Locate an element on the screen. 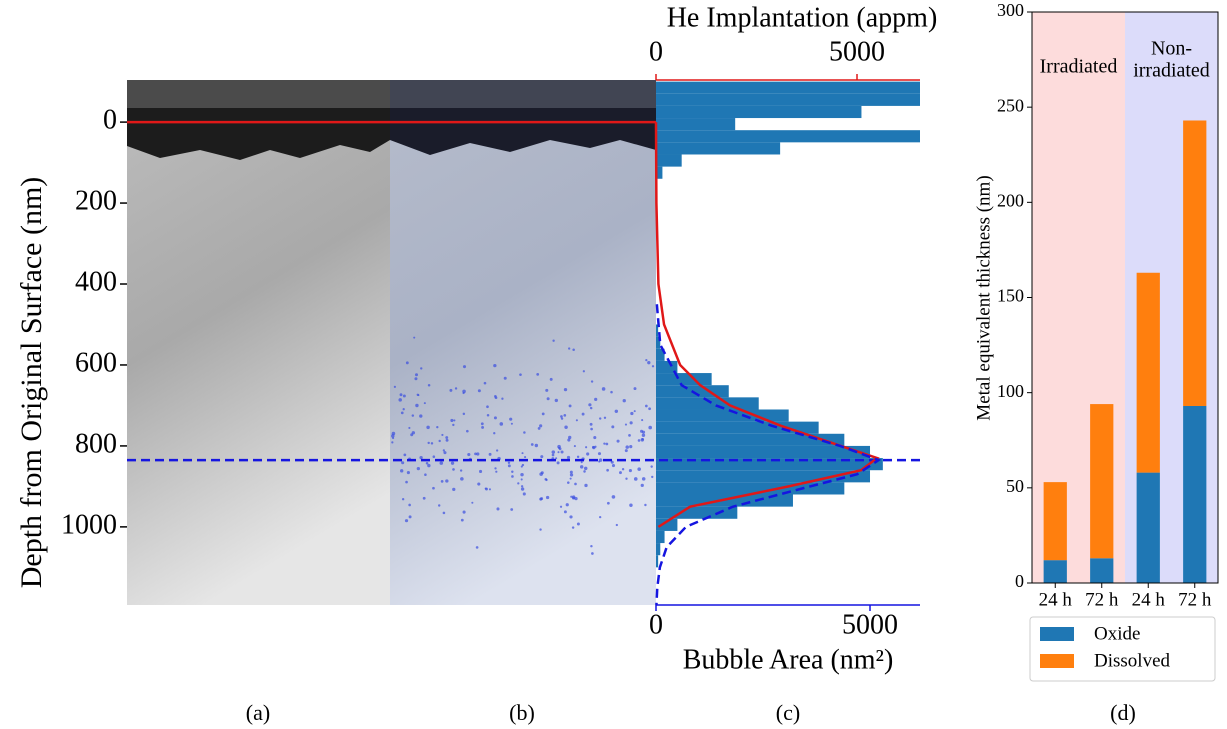 This screenshot has height=729, width=1227. x2-axis-label: He Implantation (appm) is located at coordinates (802, 17).